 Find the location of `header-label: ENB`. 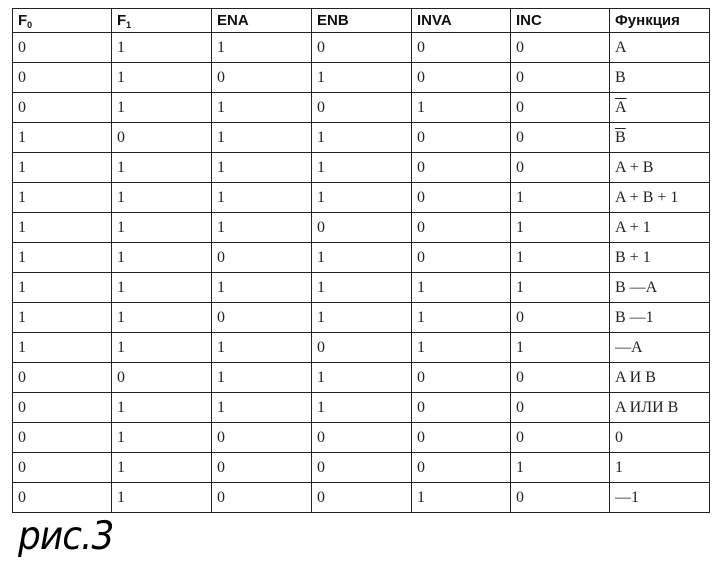

header-label: ENB is located at coordinates (333, 20).